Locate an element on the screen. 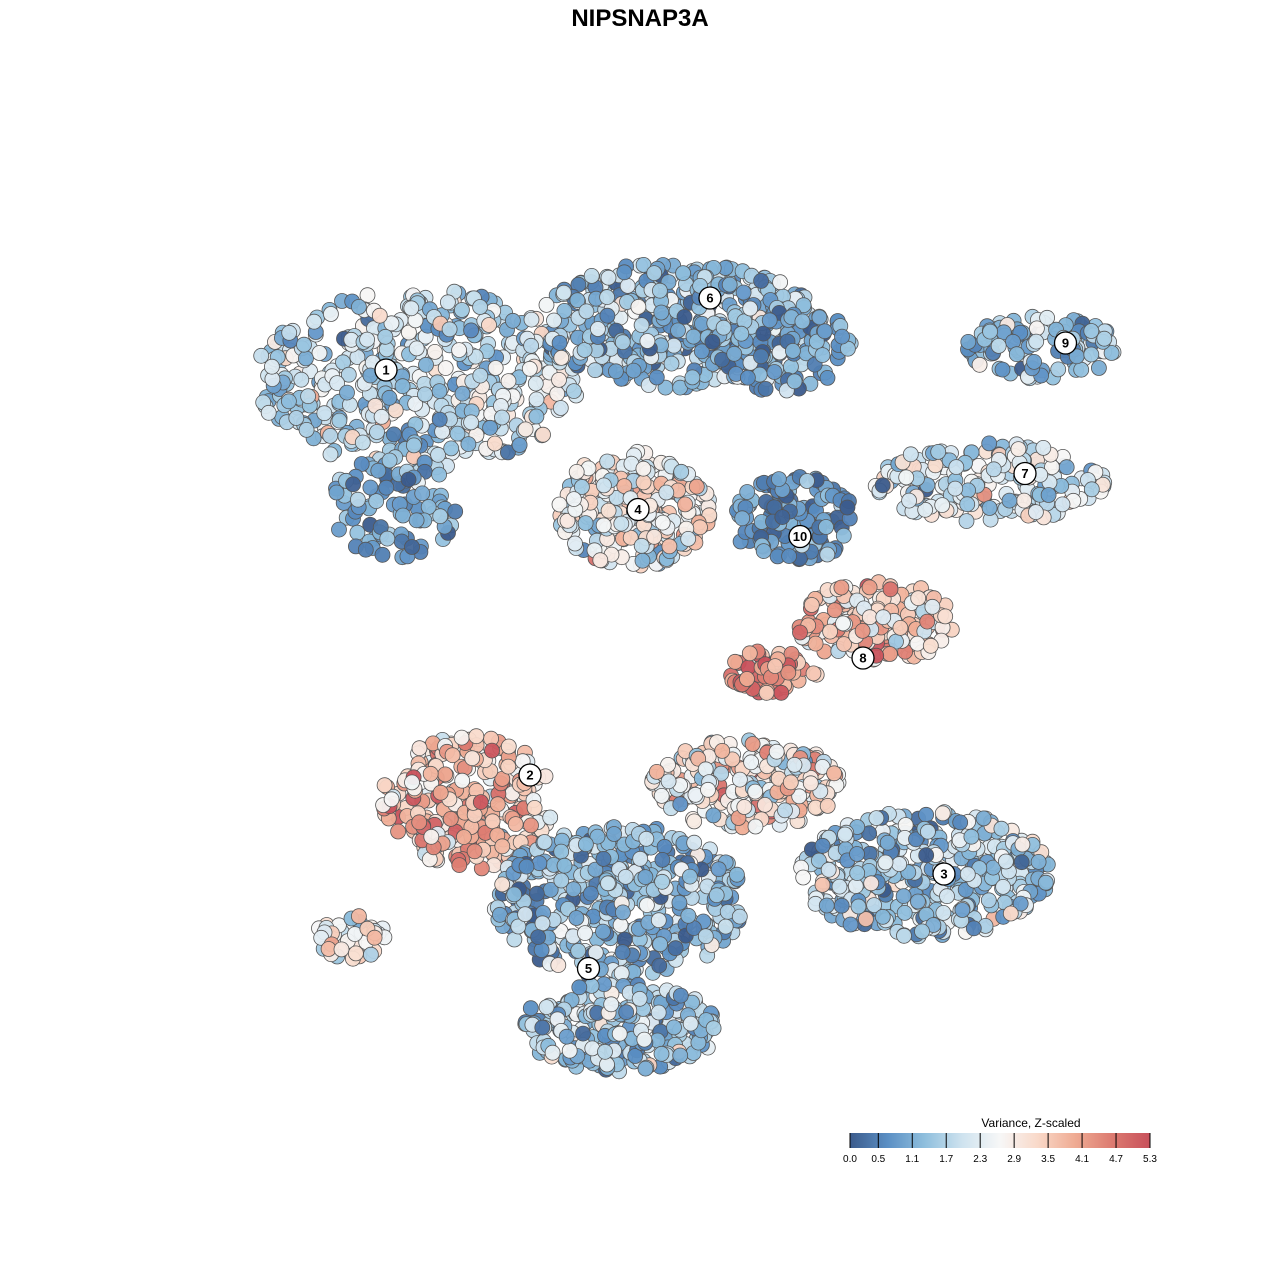  legend-tick-label: 4.7 is located at coordinates (1116, 1159).